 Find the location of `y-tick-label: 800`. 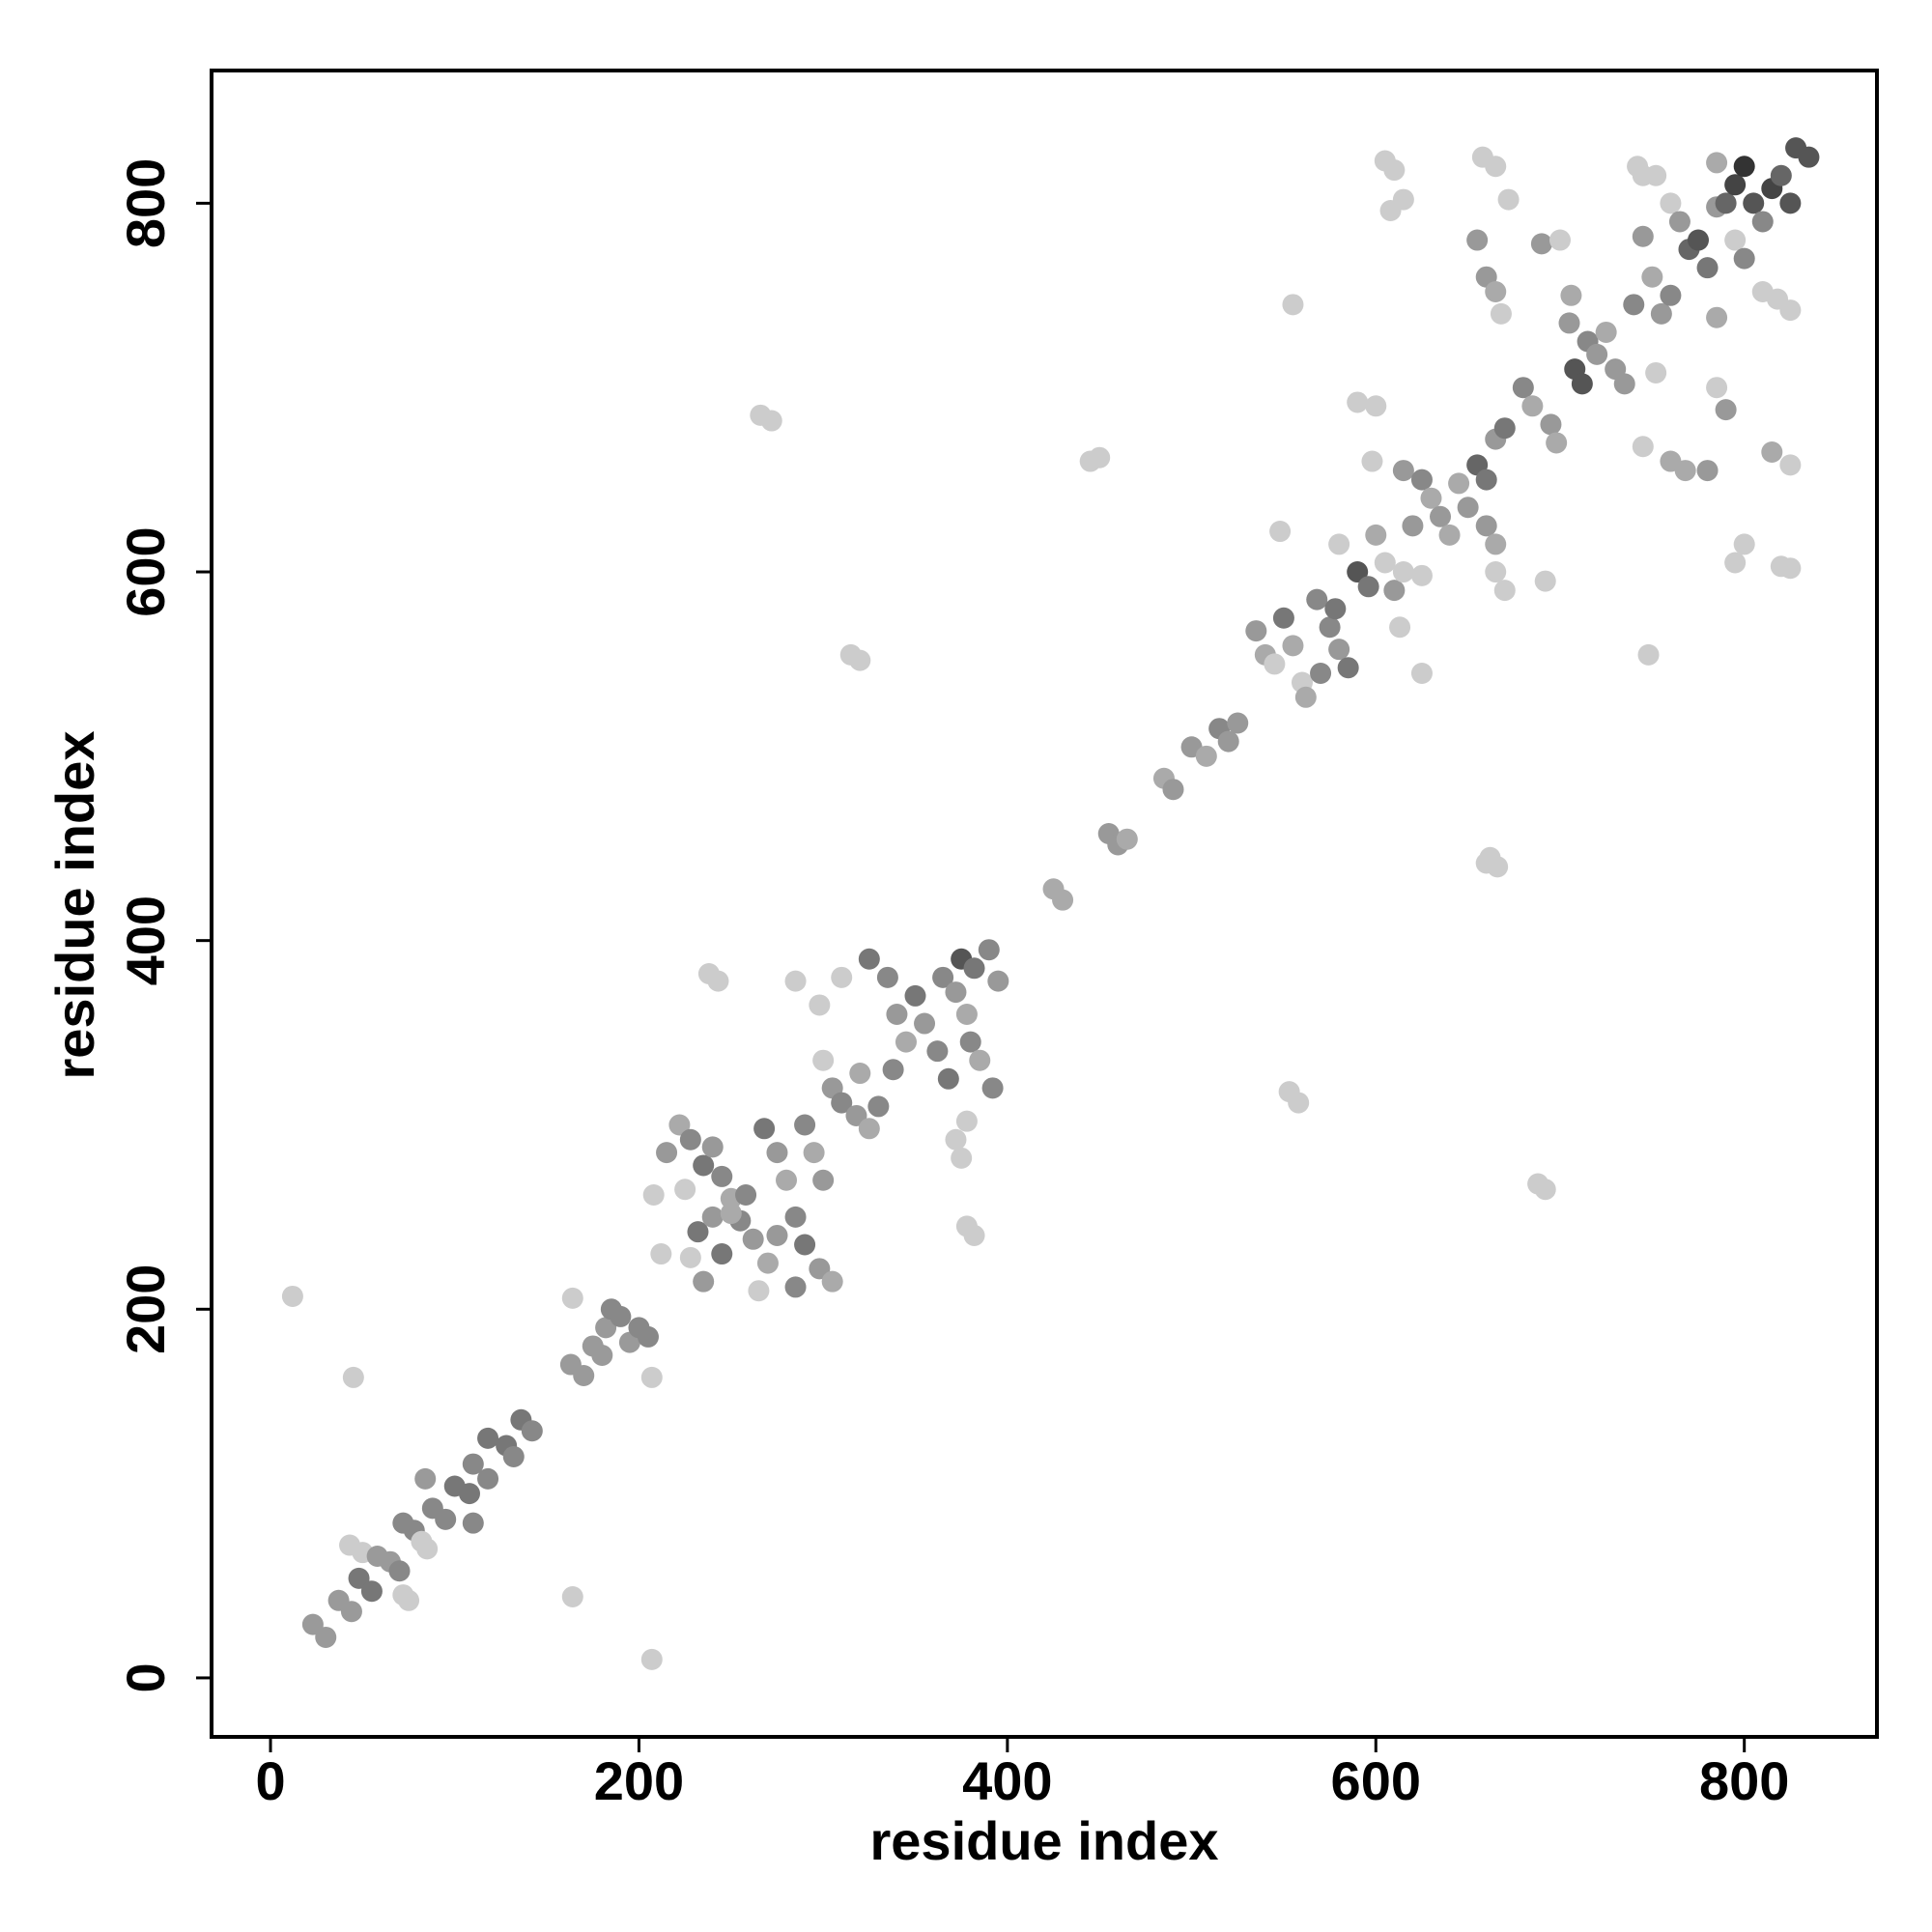

y-tick-label: 800 is located at coordinates (145, 203).